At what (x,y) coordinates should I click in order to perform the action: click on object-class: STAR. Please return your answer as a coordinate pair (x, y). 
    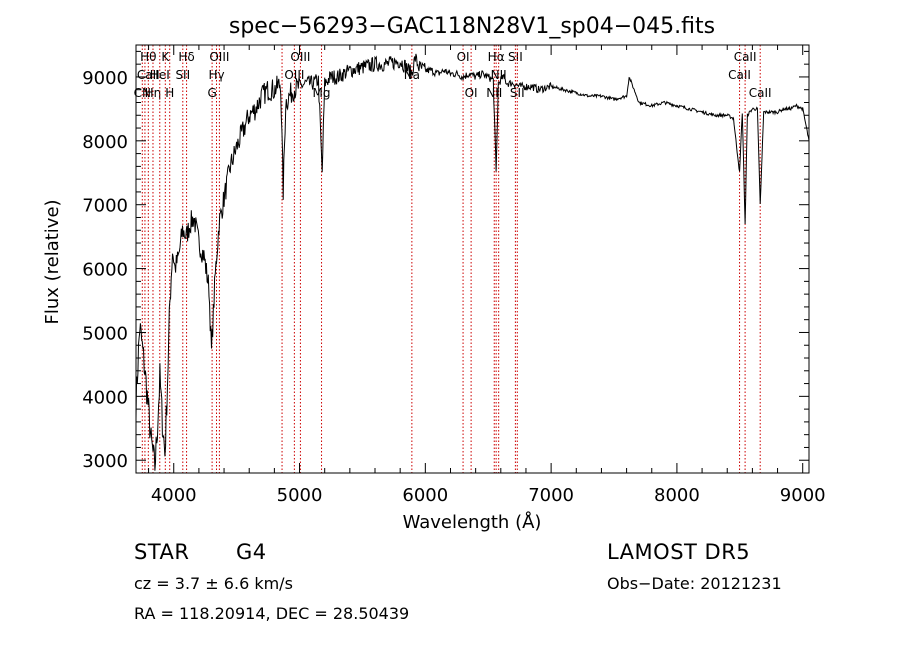
    Looking at the image, I should click on (162, 552).